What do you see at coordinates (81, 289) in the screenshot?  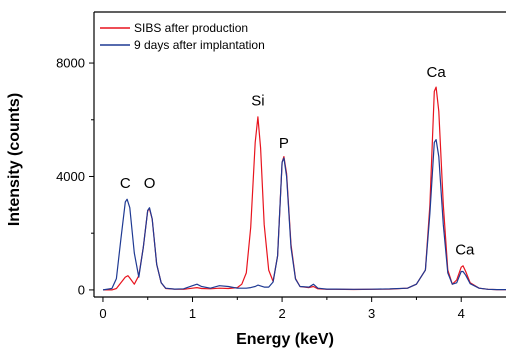 I see `y-tick-label: 0` at bounding box center [81, 289].